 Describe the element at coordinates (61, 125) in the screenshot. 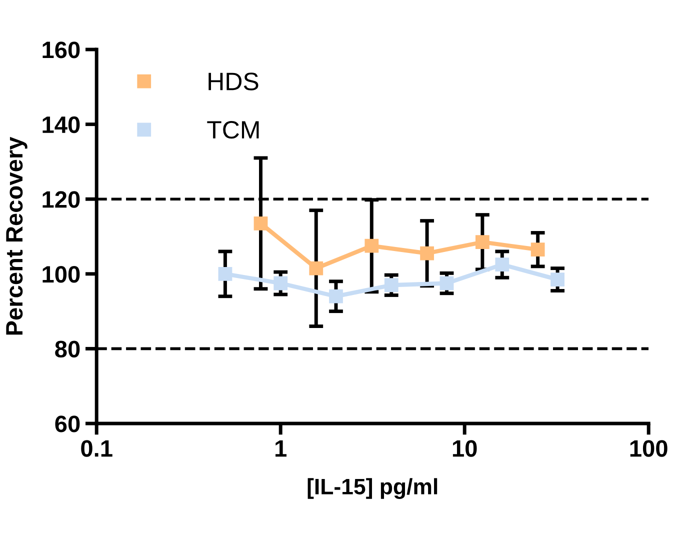

I see `y-tick-label: 140` at that location.